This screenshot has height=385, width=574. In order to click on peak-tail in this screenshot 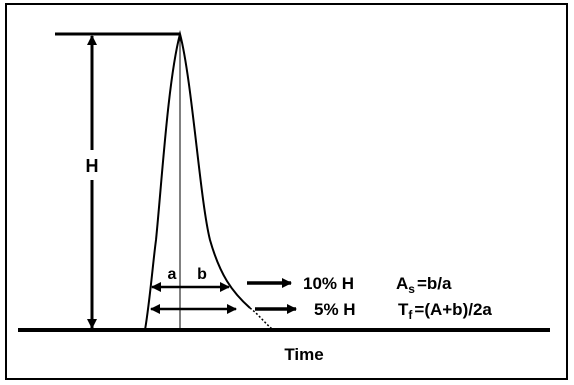, I will do `click(261, 318)`.